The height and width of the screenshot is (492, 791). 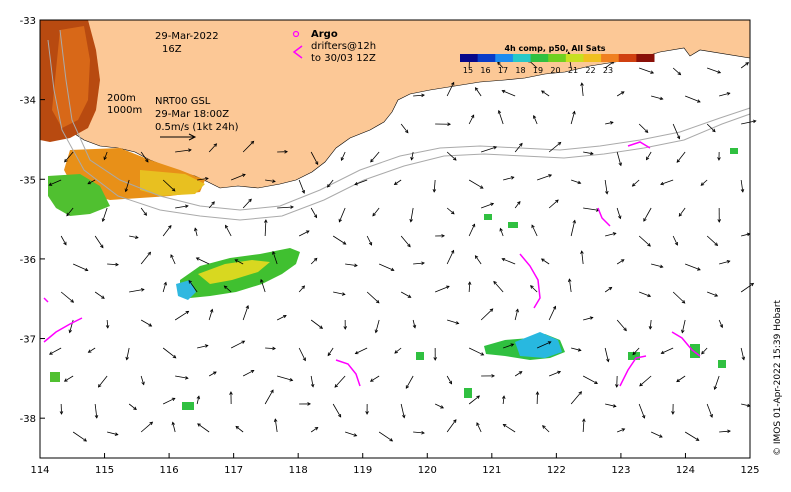 I want to click on x-tick-label: 122, so click(x=556, y=470).